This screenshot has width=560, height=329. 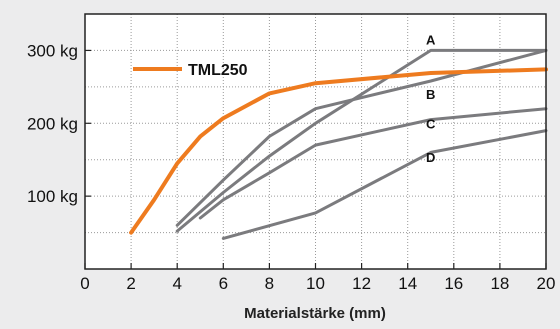 What do you see at coordinates (269, 283) in the screenshot?
I see `x-tick-label: 8` at bounding box center [269, 283].